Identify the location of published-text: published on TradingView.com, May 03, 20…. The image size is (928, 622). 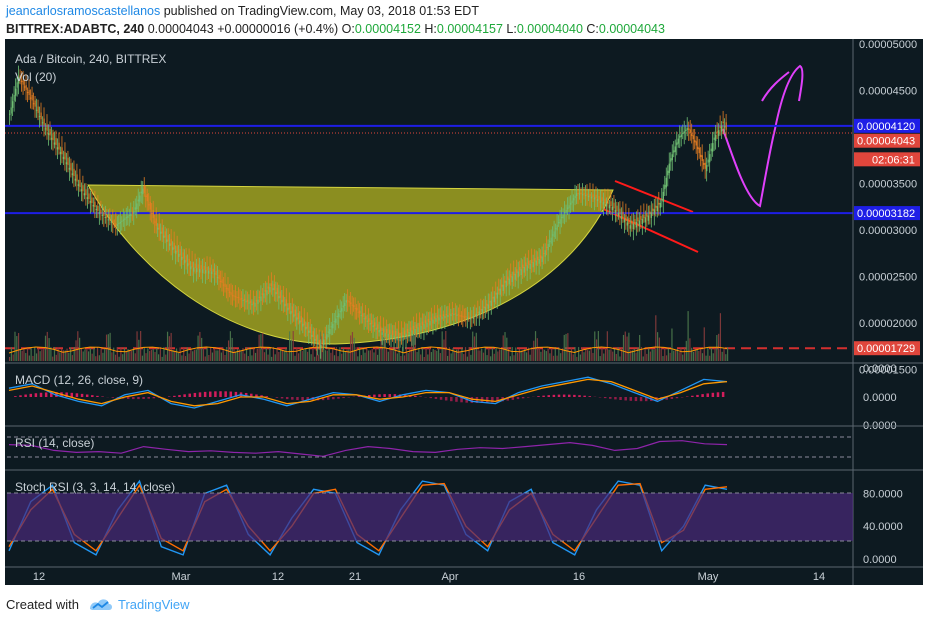
(321, 11).